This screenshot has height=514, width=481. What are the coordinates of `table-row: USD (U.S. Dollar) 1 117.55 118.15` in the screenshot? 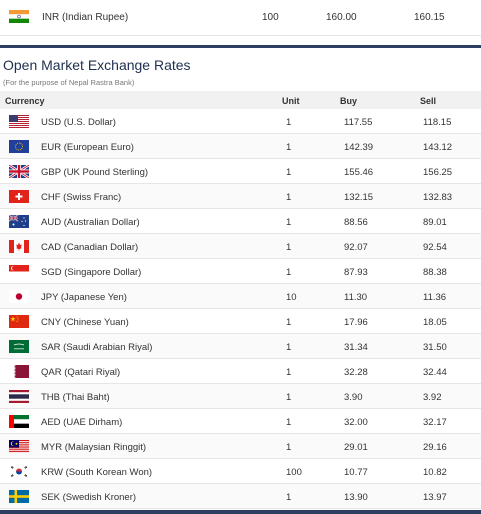 It's located at (240, 121).